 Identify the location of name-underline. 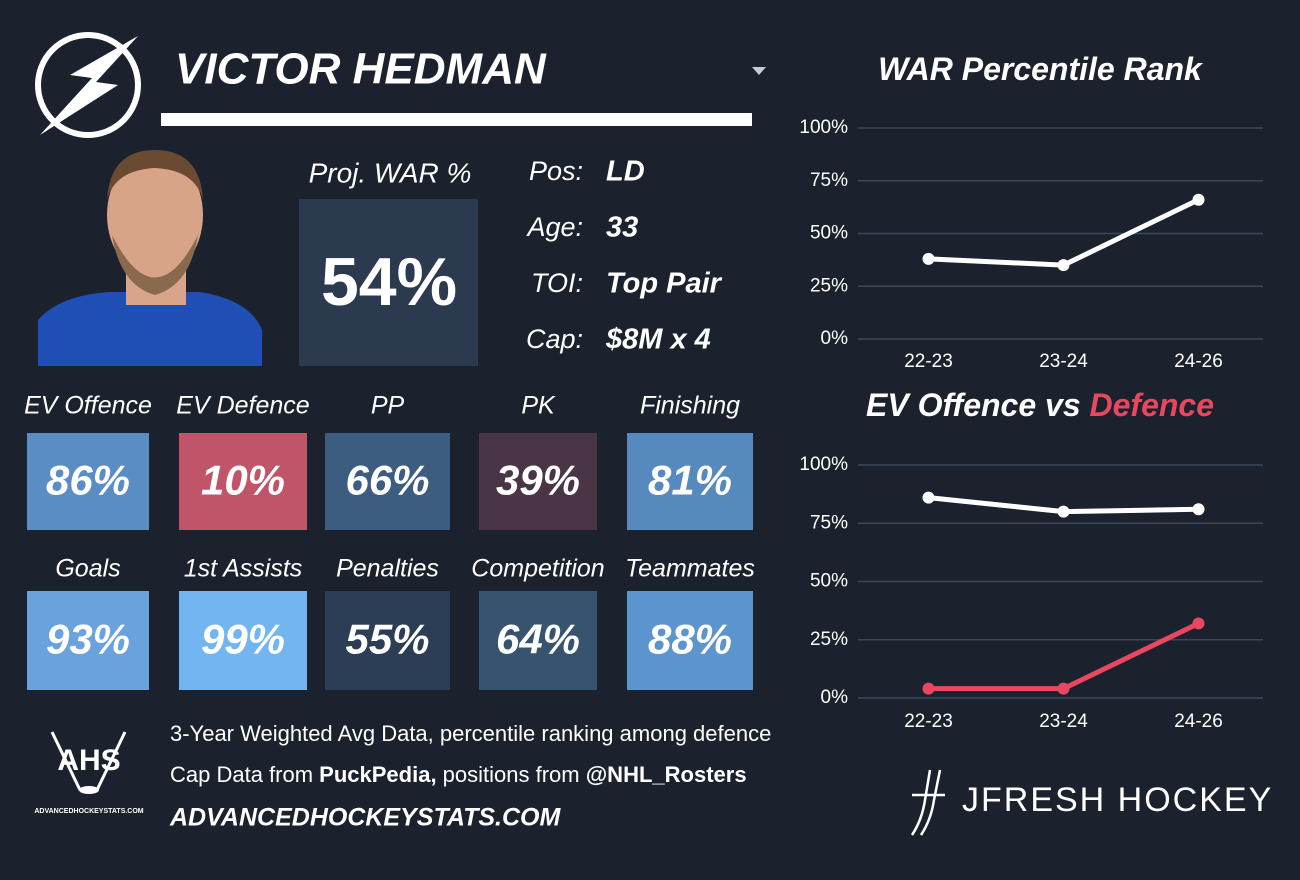
(456, 119).